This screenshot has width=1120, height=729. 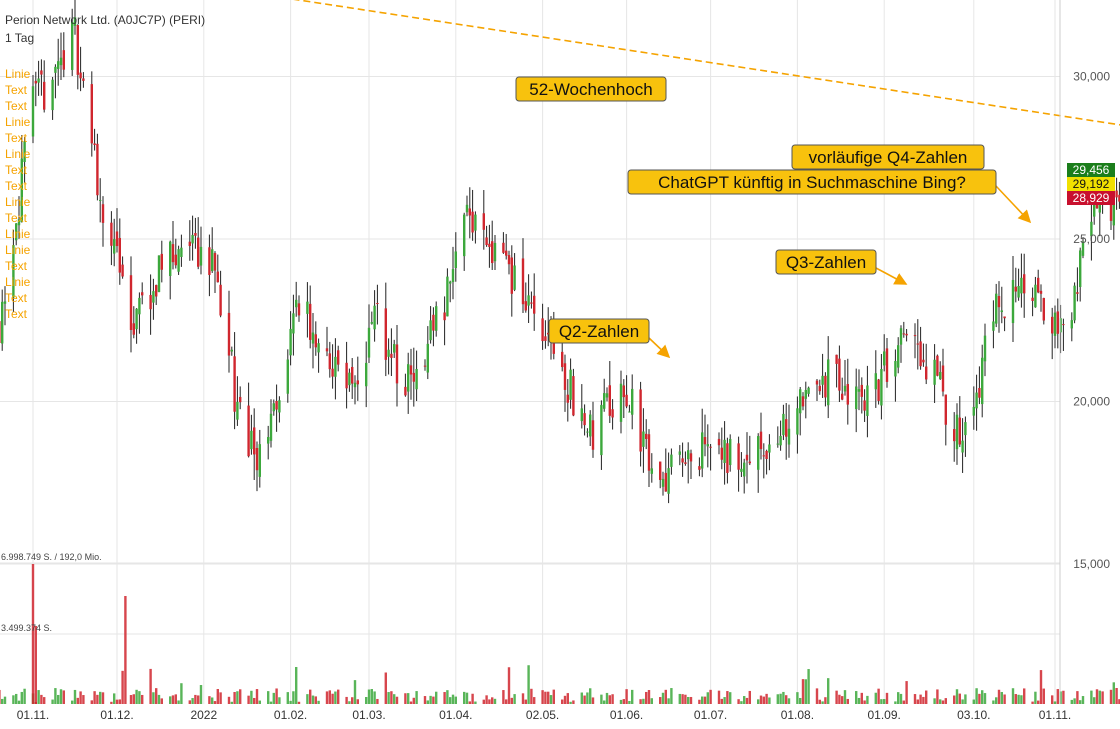 I want to click on interval-label: 1 Tag, so click(x=20, y=38).